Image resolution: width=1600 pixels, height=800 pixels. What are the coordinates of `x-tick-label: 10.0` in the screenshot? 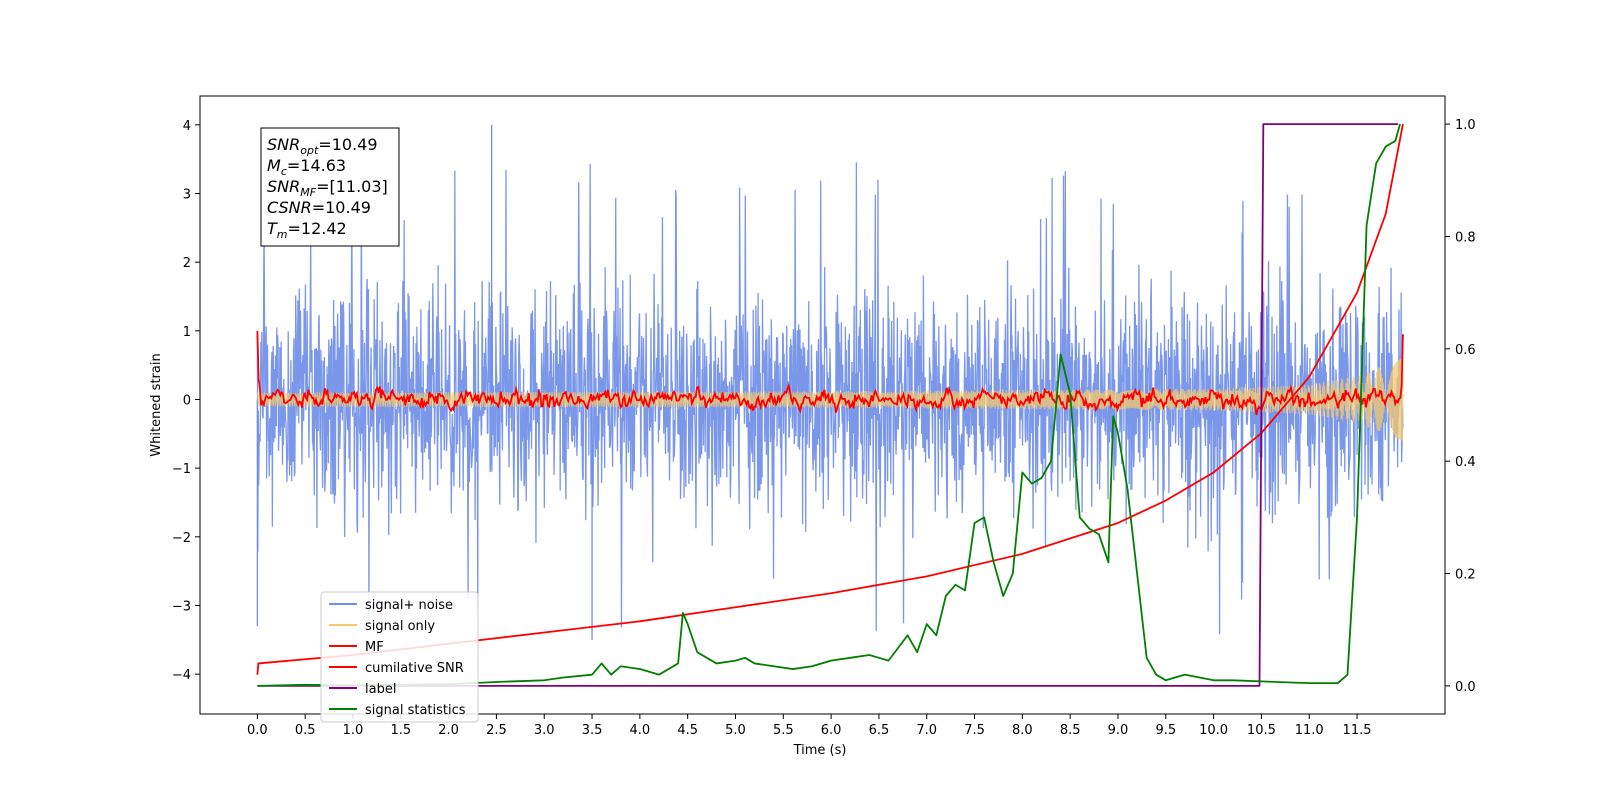 It's located at (1213, 730).